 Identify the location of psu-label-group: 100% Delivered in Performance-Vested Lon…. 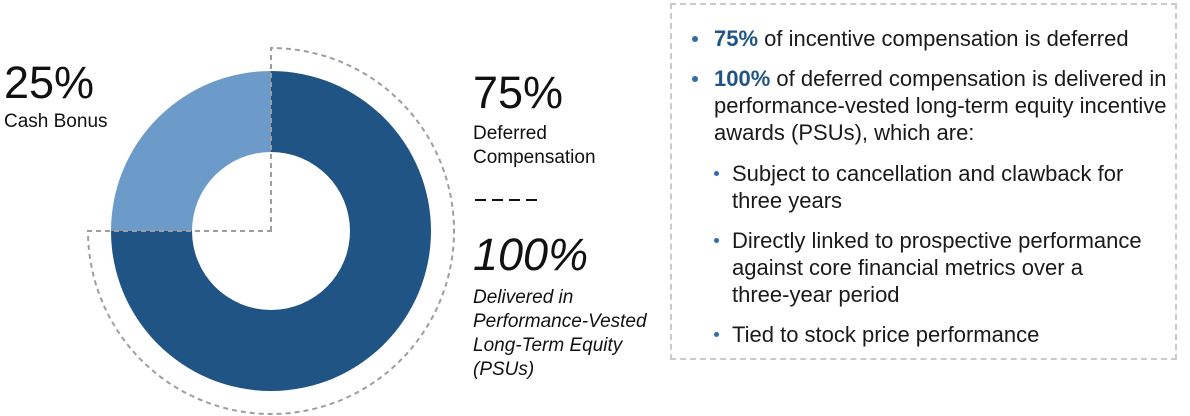
(560, 307).